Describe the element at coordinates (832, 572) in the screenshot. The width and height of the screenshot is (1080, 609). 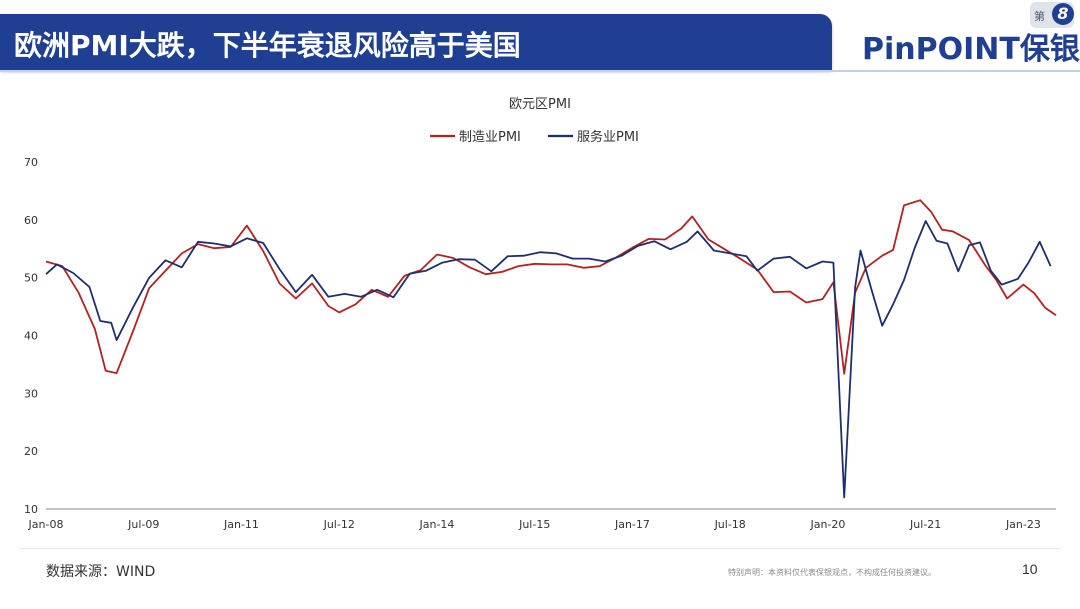
I see `disclaimer: 特别声明：本资料仅代表保银观点，不构成任何投资建议。` at that location.